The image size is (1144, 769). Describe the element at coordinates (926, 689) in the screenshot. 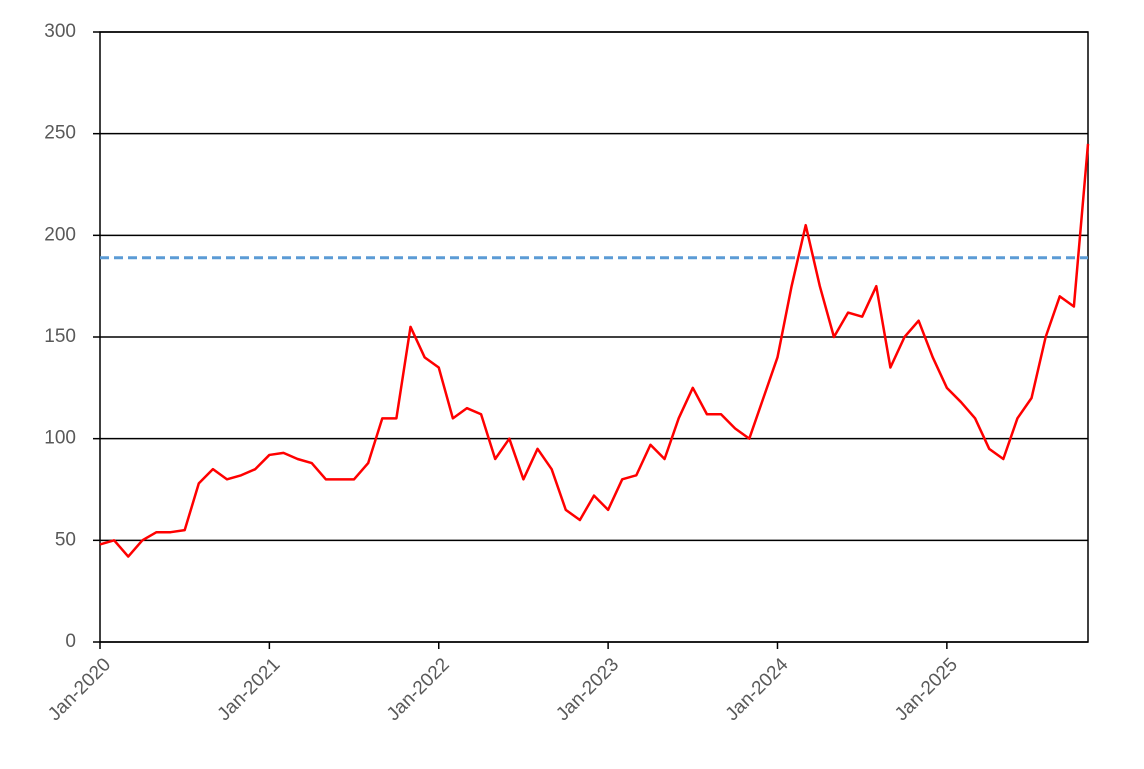

I see `x-tick-label: Jan-2025` at that location.